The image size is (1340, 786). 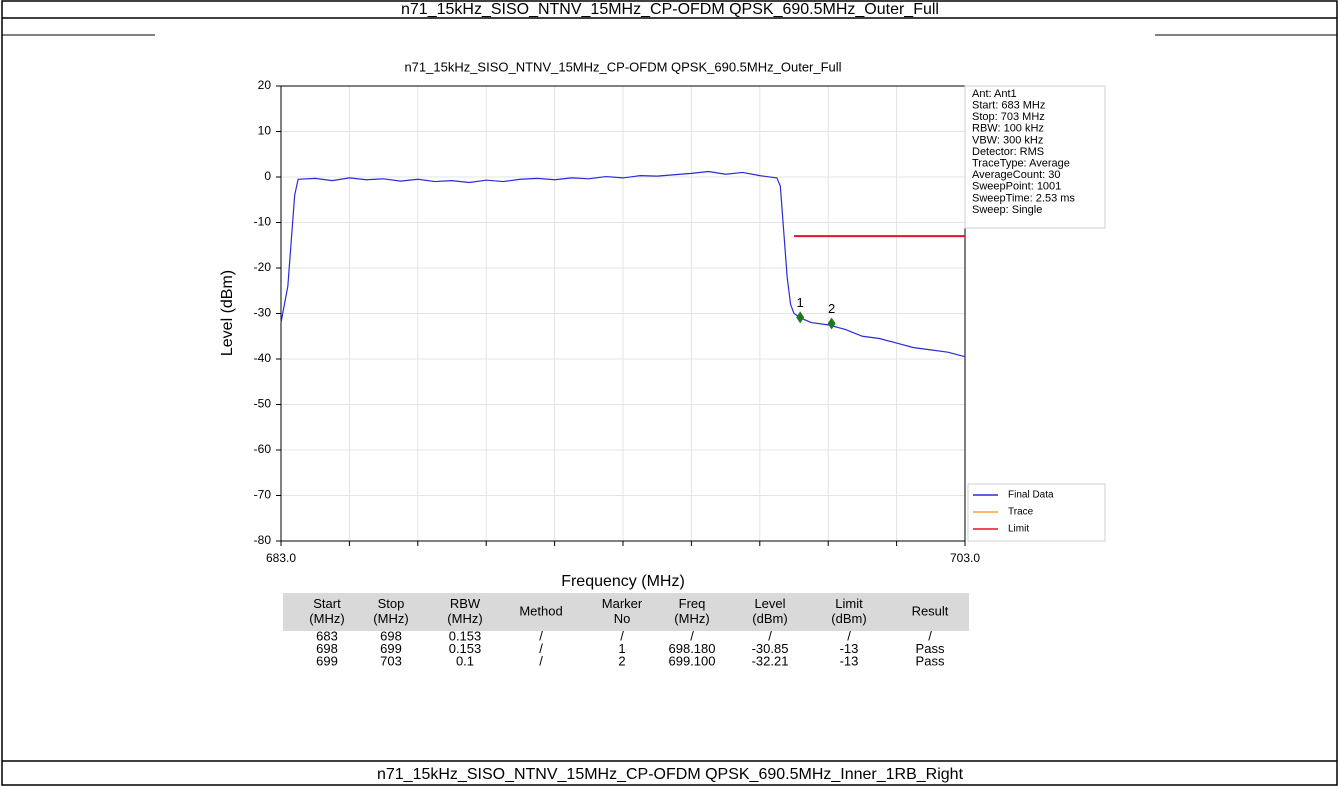 What do you see at coordinates (769, 603) in the screenshot?
I see `table-header: Level` at bounding box center [769, 603].